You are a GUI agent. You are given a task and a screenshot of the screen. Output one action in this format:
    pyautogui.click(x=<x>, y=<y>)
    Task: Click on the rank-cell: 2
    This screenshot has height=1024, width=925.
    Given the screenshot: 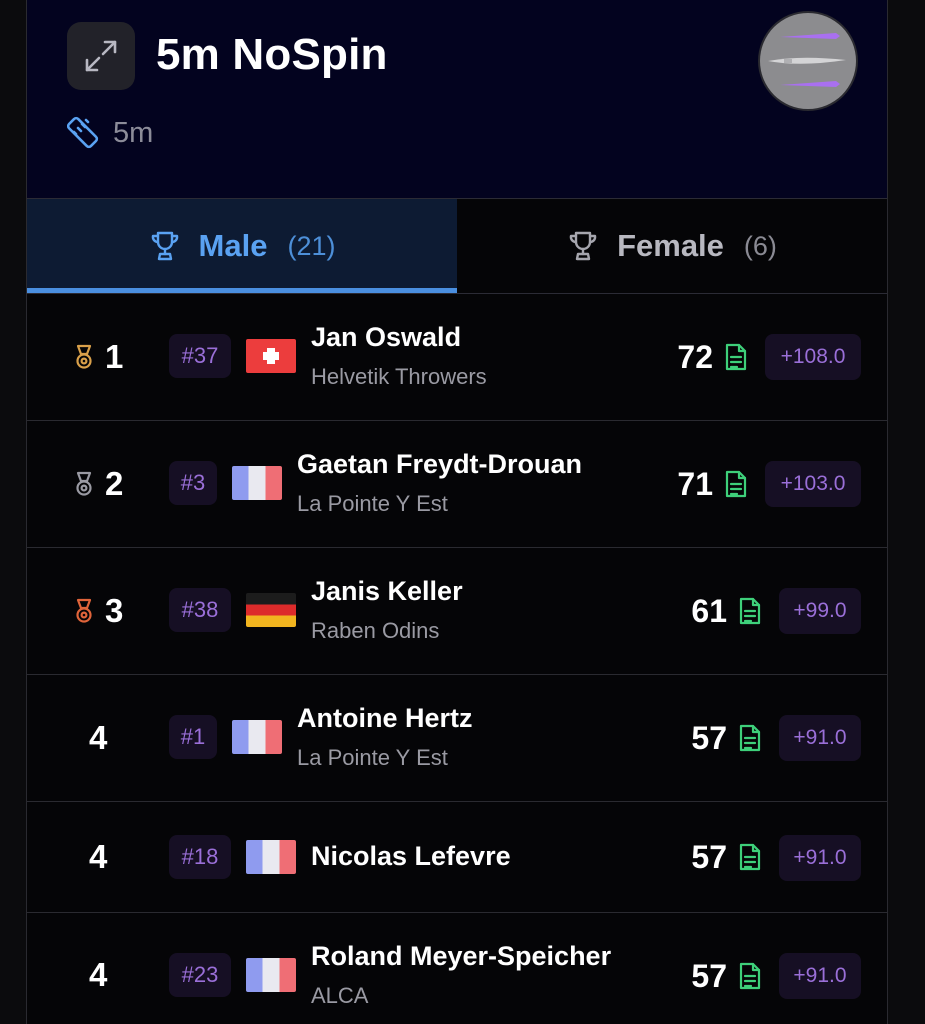 What is the action you would take?
    pyautogui.click(x=98, y=484)
    